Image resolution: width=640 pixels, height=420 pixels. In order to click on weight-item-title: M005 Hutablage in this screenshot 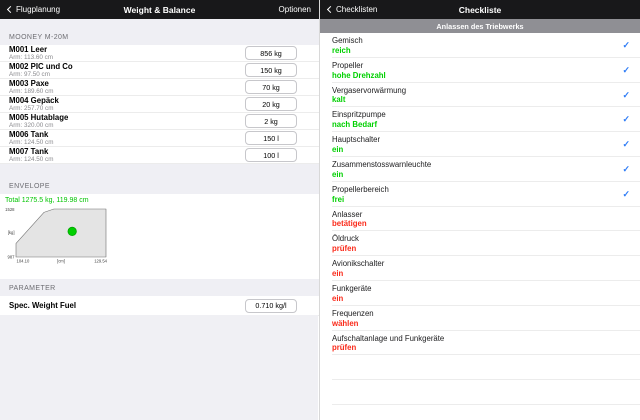, I will do `click(39, 117)`.